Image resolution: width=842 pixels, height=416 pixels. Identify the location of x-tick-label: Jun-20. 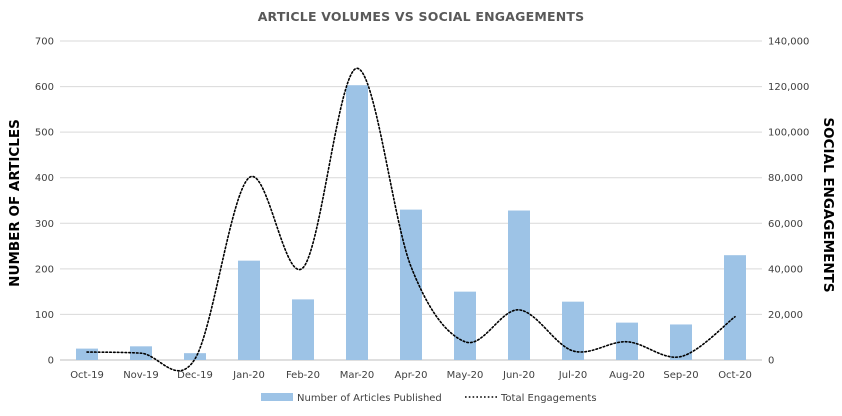
(518, 375).